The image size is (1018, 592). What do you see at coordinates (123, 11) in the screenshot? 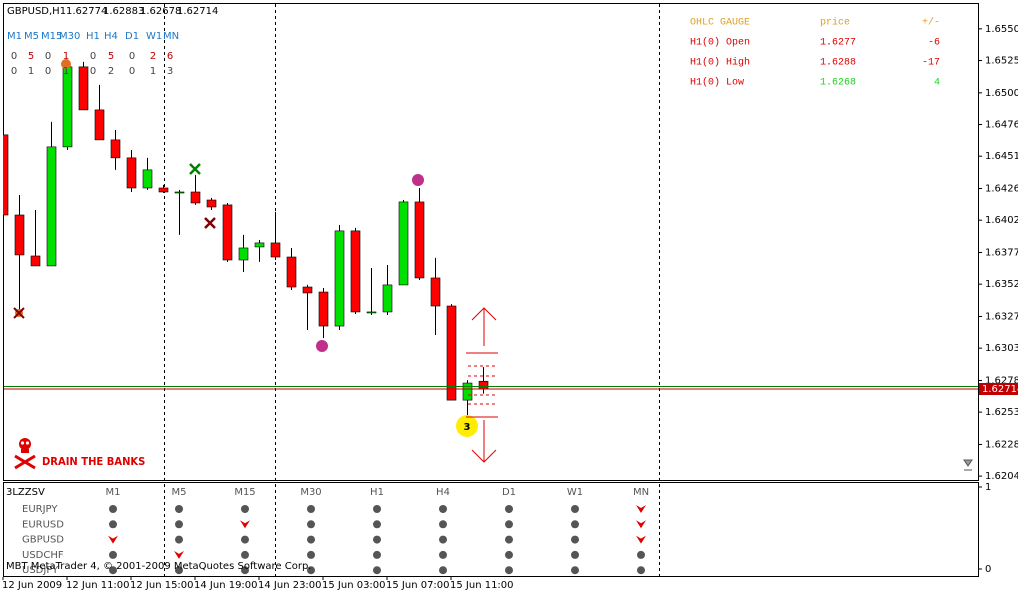
I see `ohlc-value: 1.62883` at bounding box center [123, 11].